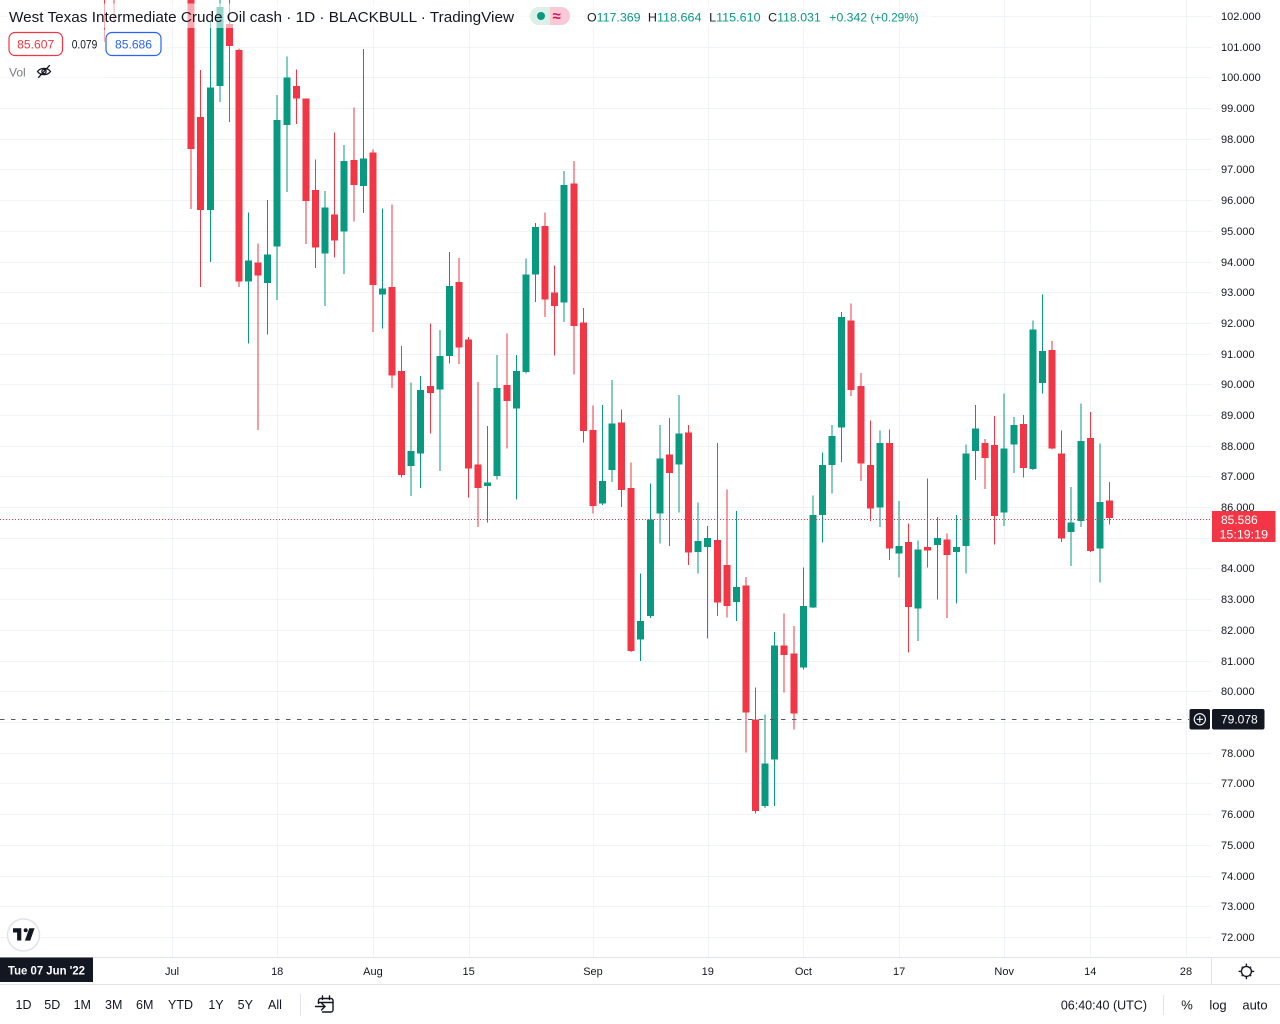  What do you see at coordinates (794, 18) in the screenshot?
I see `svg-text: C118.031` at bounding box center [794, 18].